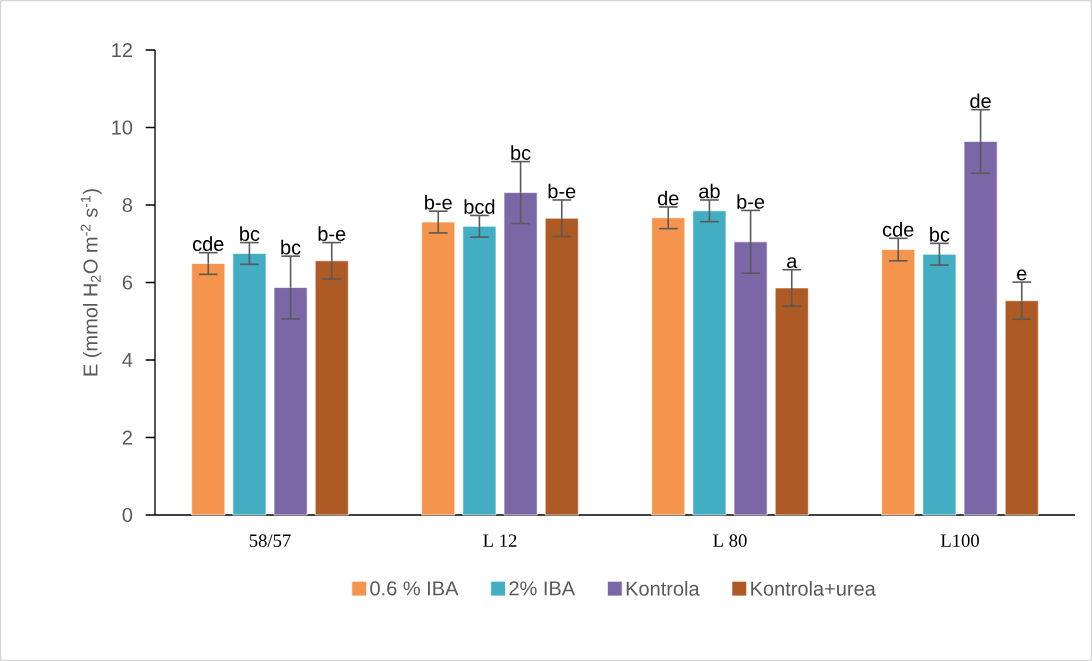  What do you see at coordinates (127, 205) in the screenshot?
I see `y-tick-label: 8` at bounding box center [127, 205].